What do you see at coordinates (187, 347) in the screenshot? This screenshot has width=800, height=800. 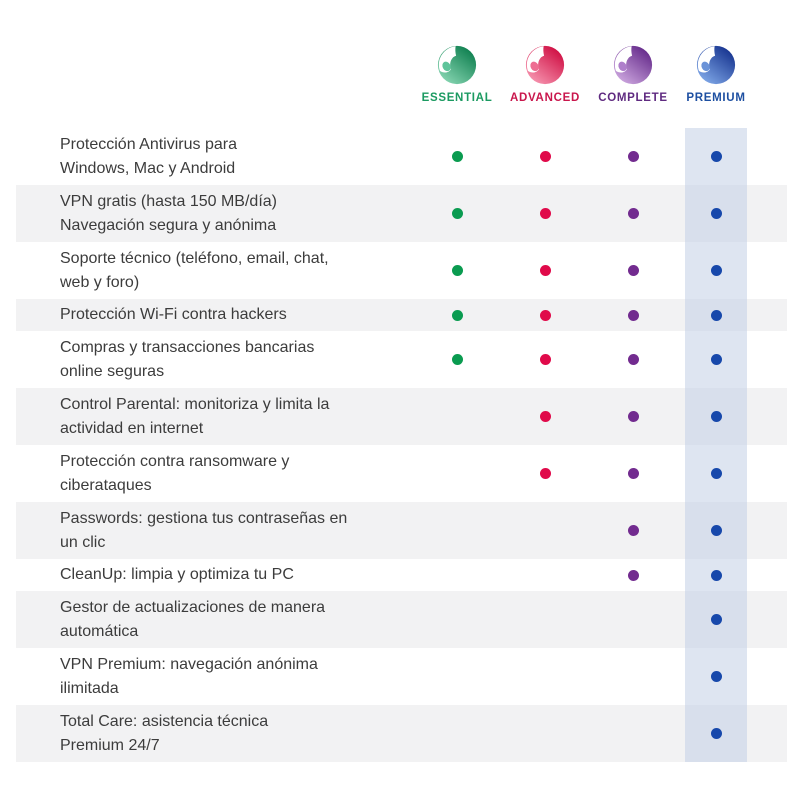 I see `feature-line: Compras y transacciones bancarias` at bounding box center [187, 347].